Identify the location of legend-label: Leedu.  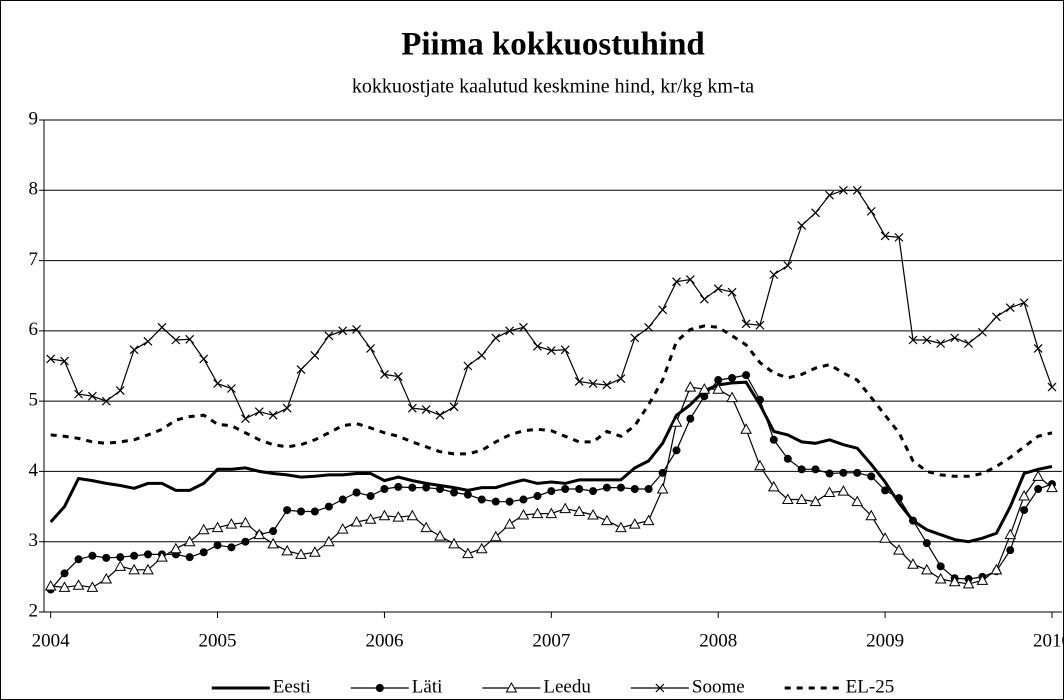
(567, 686).